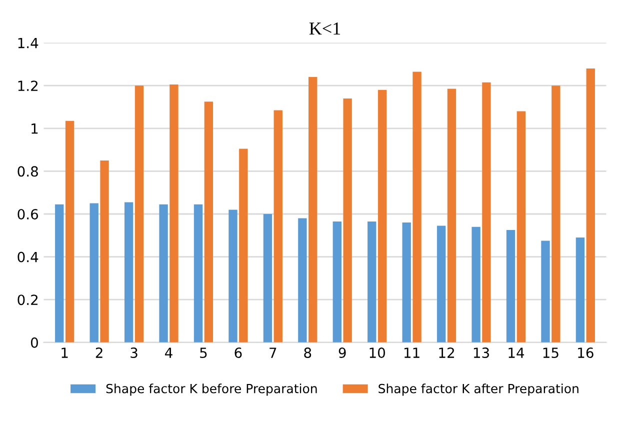 This screenshot has height=428, width=625. I want to click on x-tick-label: 12, so click(446, 353).